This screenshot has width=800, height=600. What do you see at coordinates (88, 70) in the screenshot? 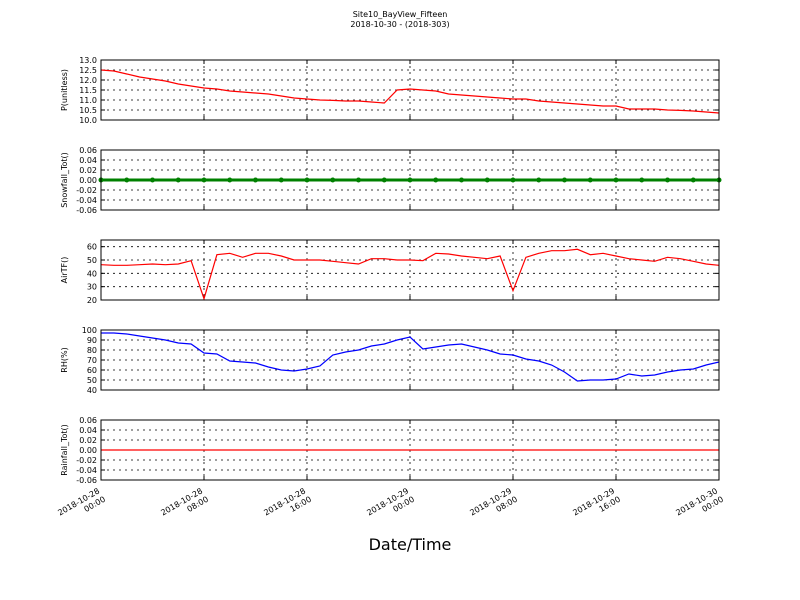
I see `y-tick-label: 12.5` at bounding box center [88, 70].